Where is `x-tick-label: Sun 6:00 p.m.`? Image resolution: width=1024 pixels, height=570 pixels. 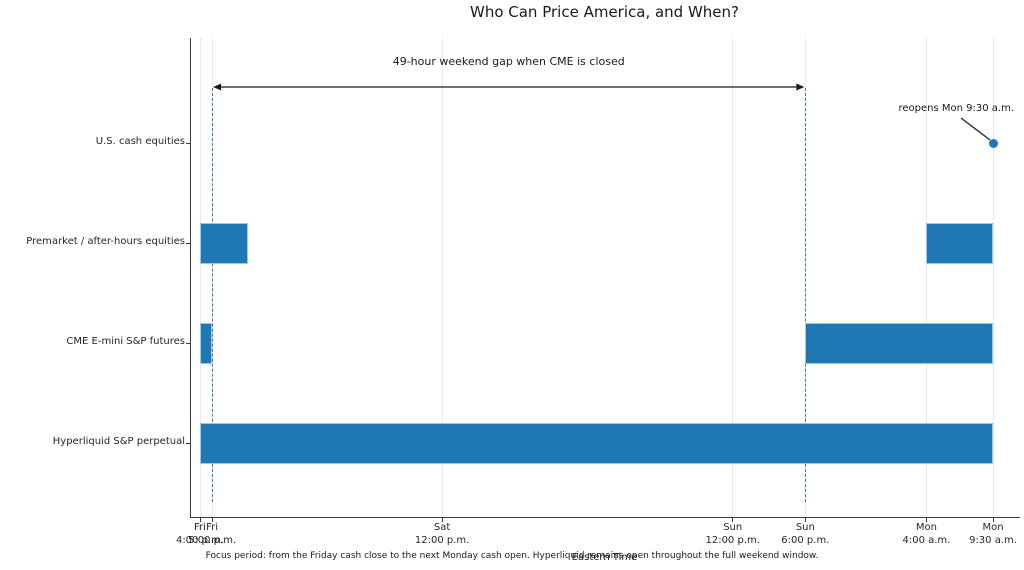
x-tick-label: Sun 6:00 p.m. is located at coordinates (805, 534).